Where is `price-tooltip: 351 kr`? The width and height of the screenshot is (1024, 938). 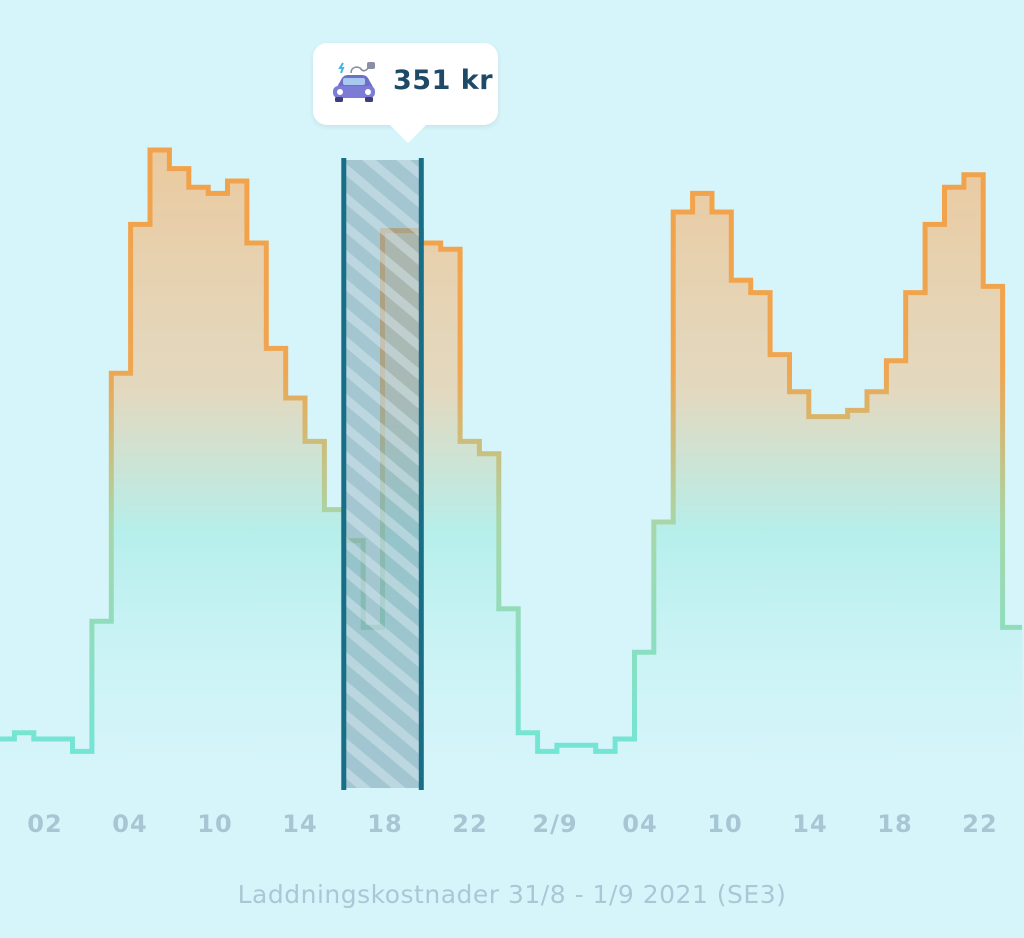 price-tooltip: 351 kr is located at coordinates (405, 93).